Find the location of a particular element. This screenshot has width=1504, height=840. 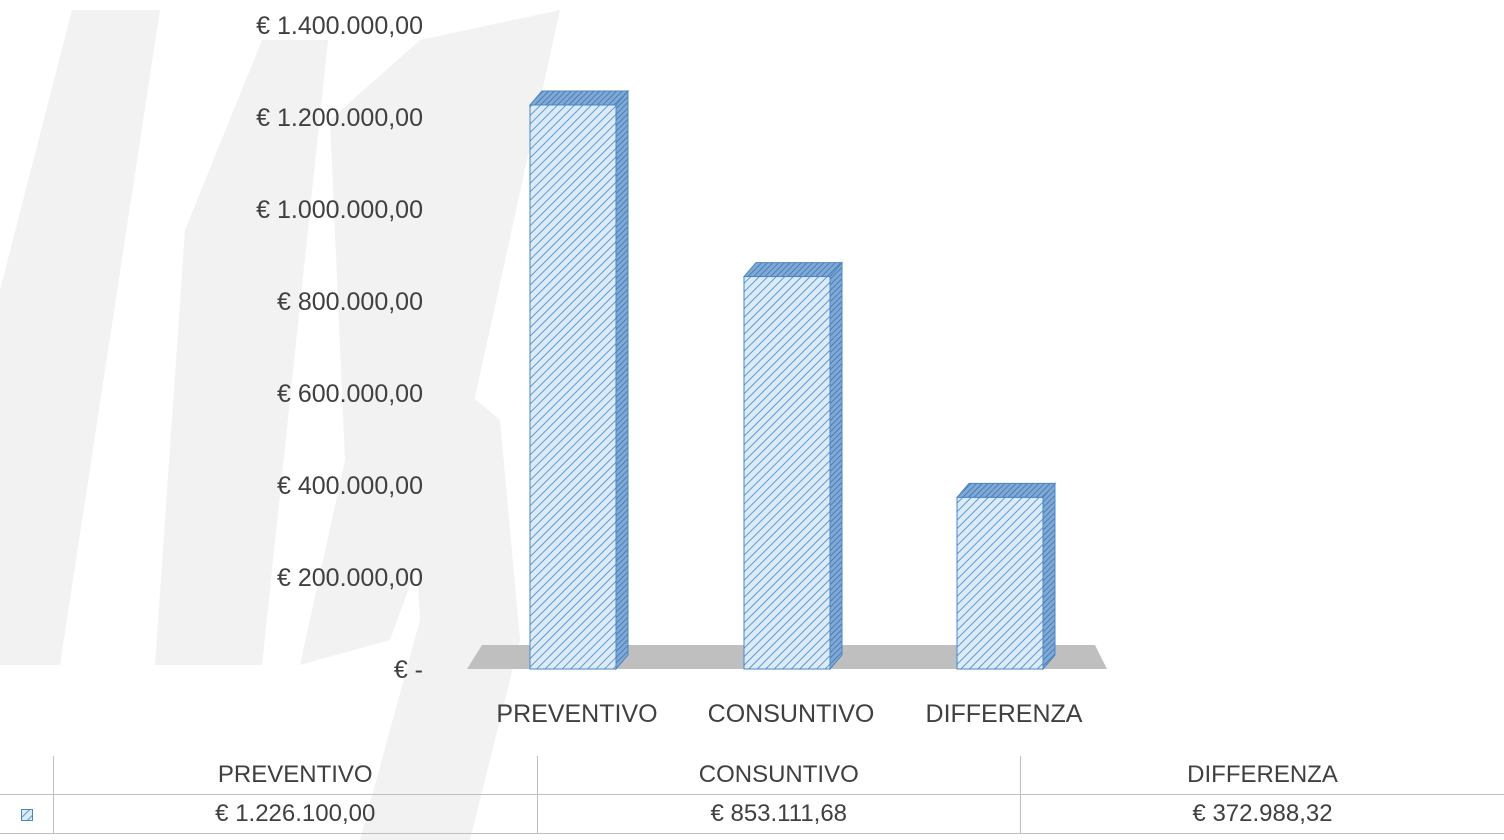

bar-front-differenza is located at coordinates (1000, 583).